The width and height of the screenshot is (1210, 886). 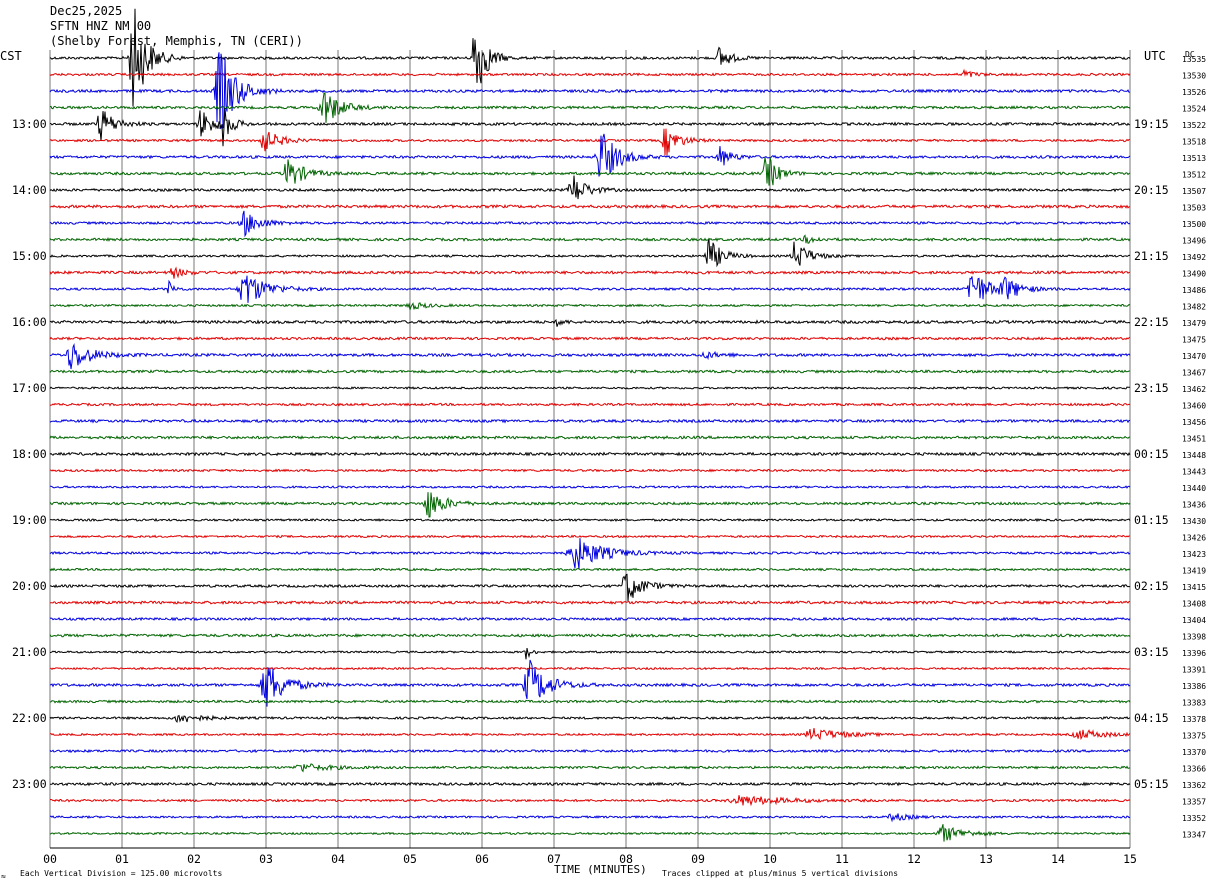 What do you see at coordinates (842, 859) in the screenshot?
I see `x-tick-label: 11` at bounding box center [842, 859].